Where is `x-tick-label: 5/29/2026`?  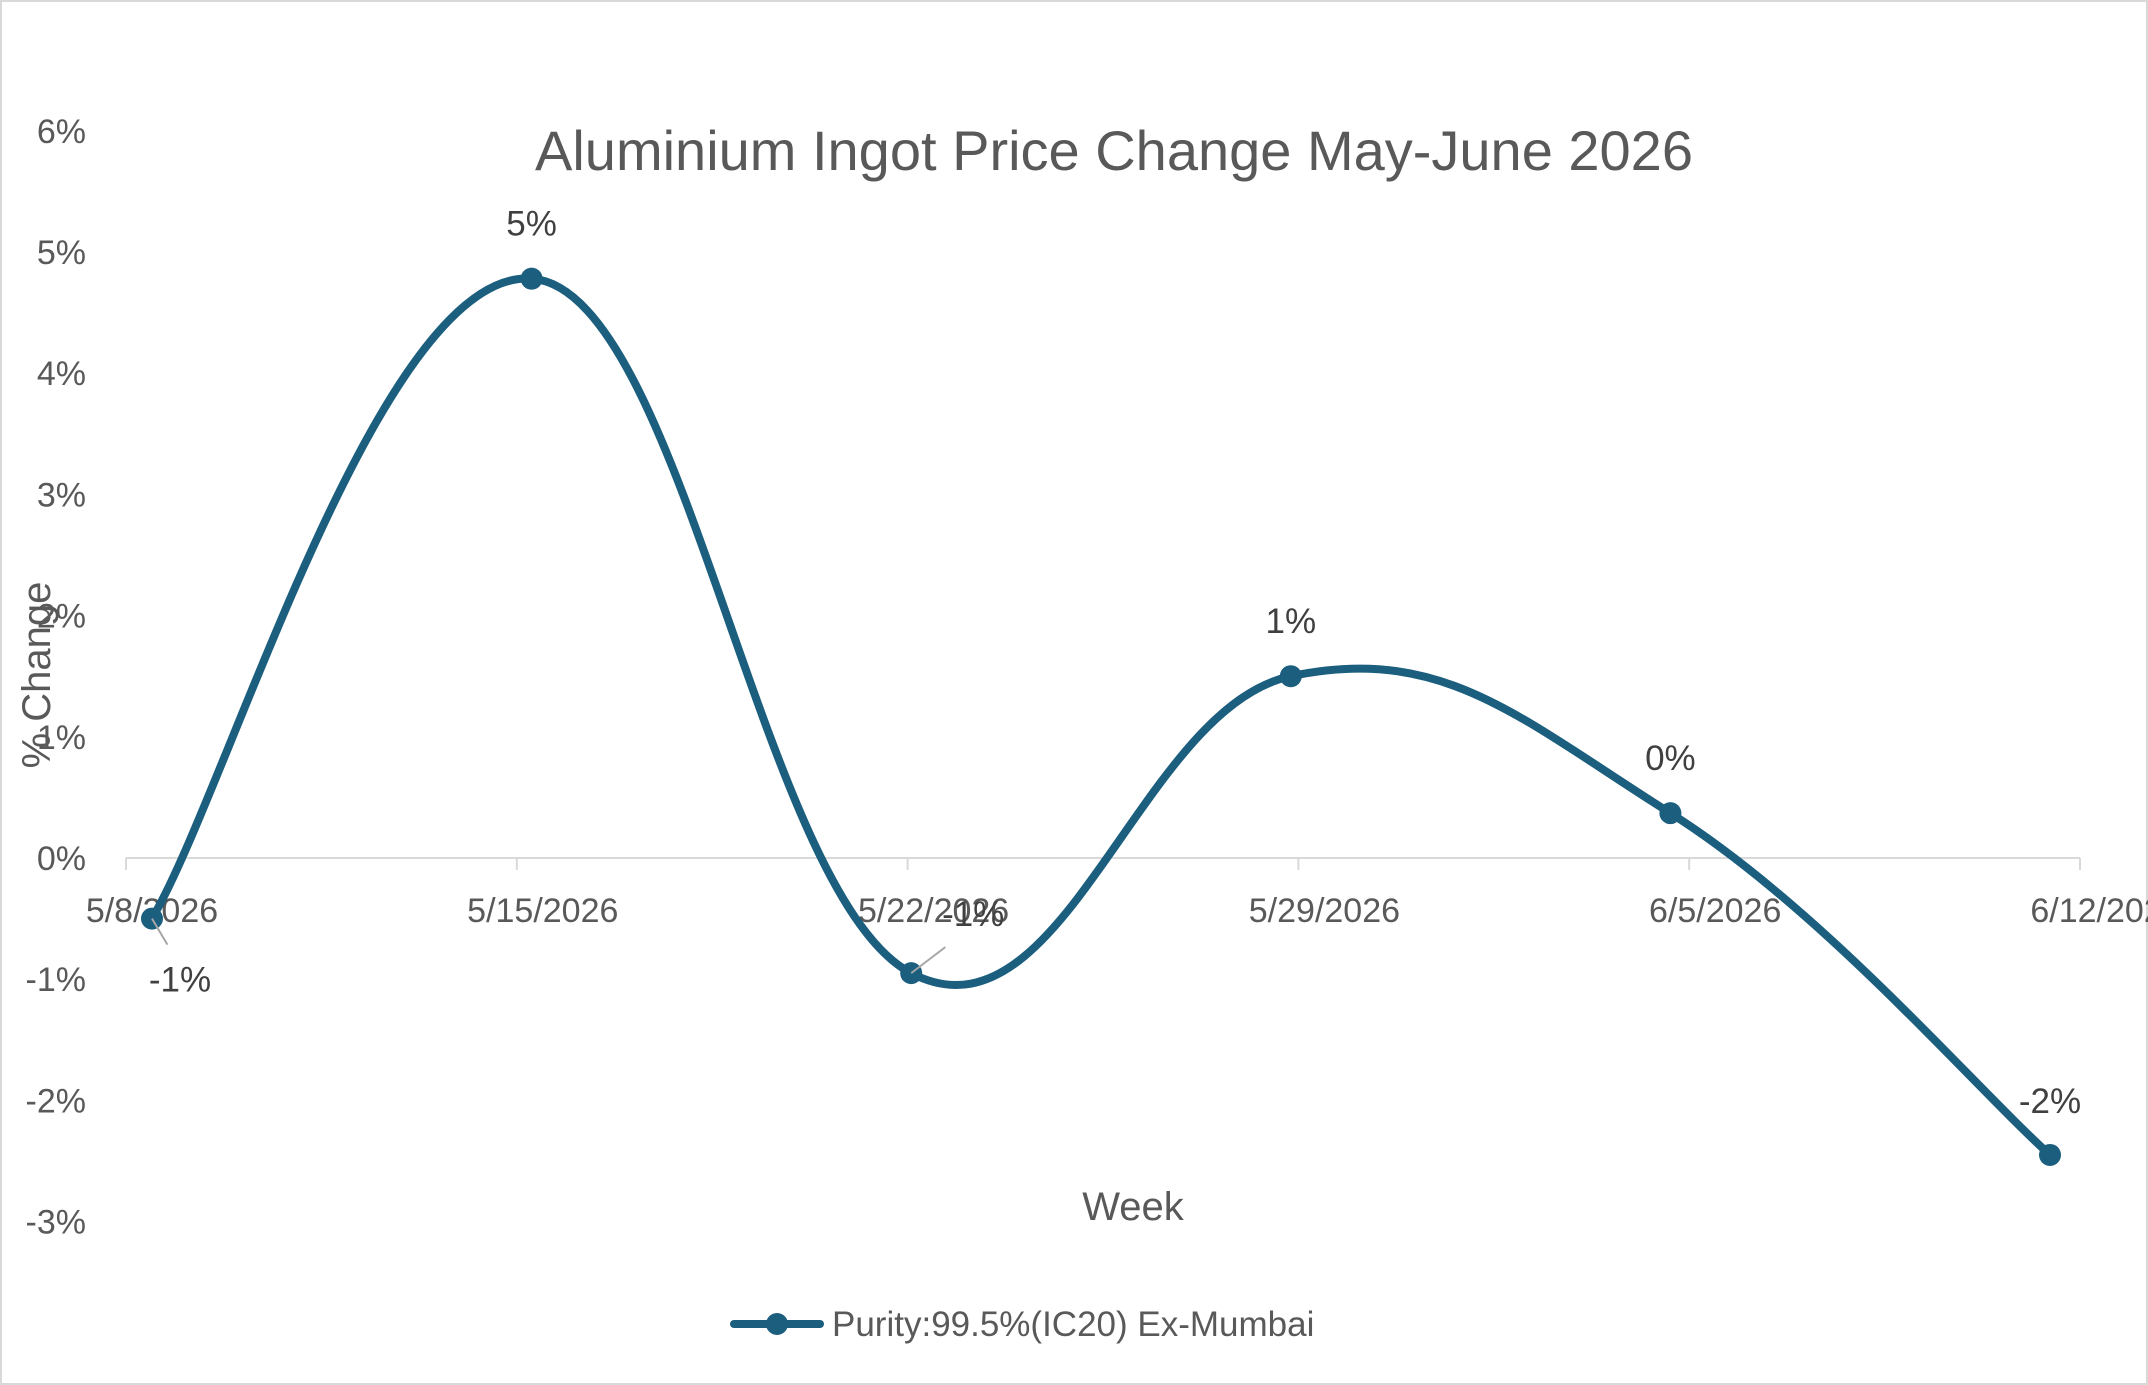 x-tick-label: 5/29/2026 is located at coordinates (1324, 911).